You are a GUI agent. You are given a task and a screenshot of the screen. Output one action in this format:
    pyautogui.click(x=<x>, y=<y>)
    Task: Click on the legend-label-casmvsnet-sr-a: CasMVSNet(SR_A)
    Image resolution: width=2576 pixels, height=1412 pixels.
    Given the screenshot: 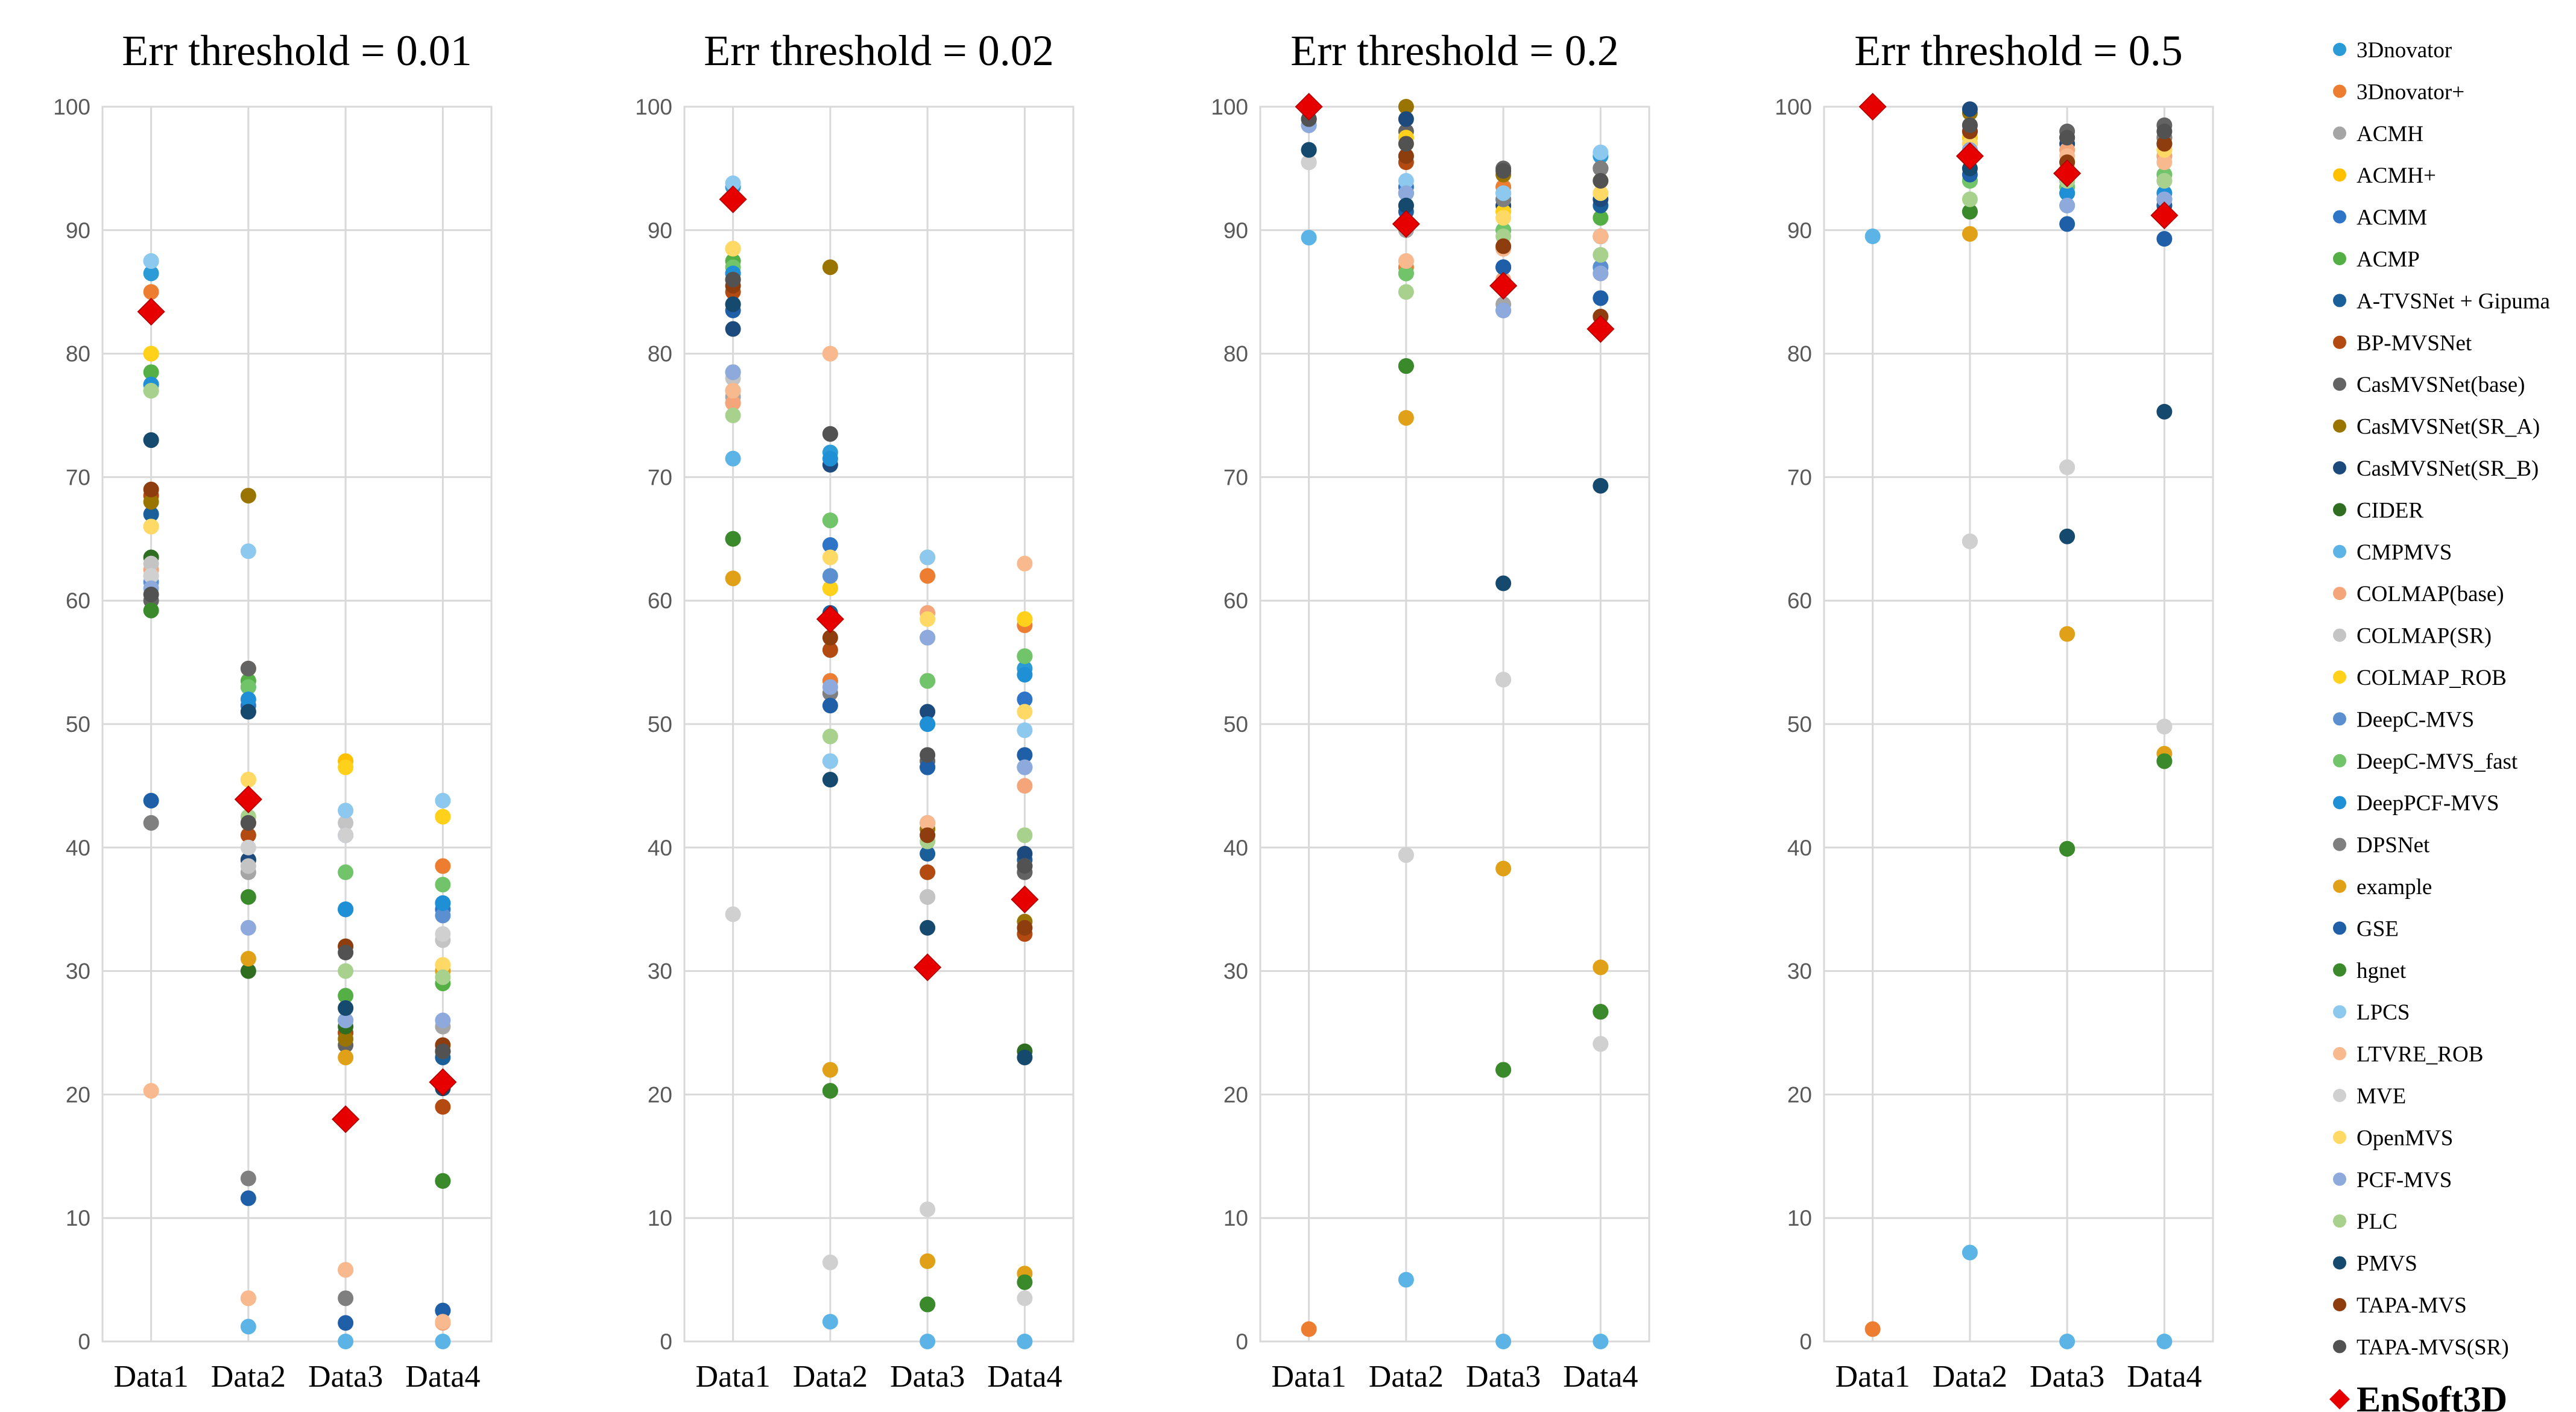 What is the action you would take?
    pyautogui.click(x=2448, y=427)
    